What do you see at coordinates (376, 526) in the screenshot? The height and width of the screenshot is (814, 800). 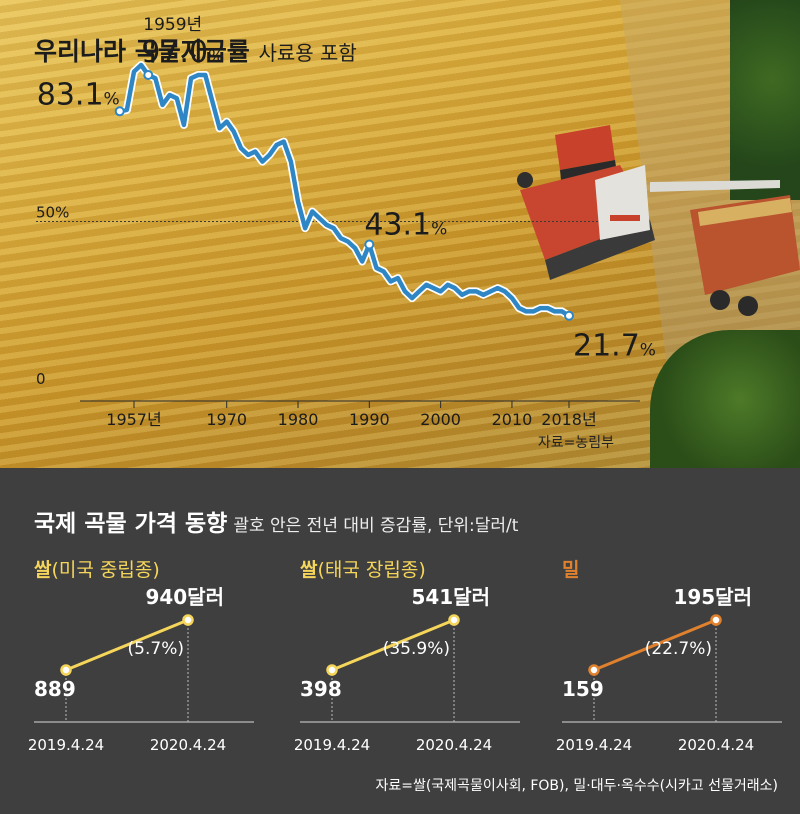 I see `price-panel-subtitle: 괄호 안은 전년 대비 증감률, 단위:달러/t` at bounding box center [376, 526].